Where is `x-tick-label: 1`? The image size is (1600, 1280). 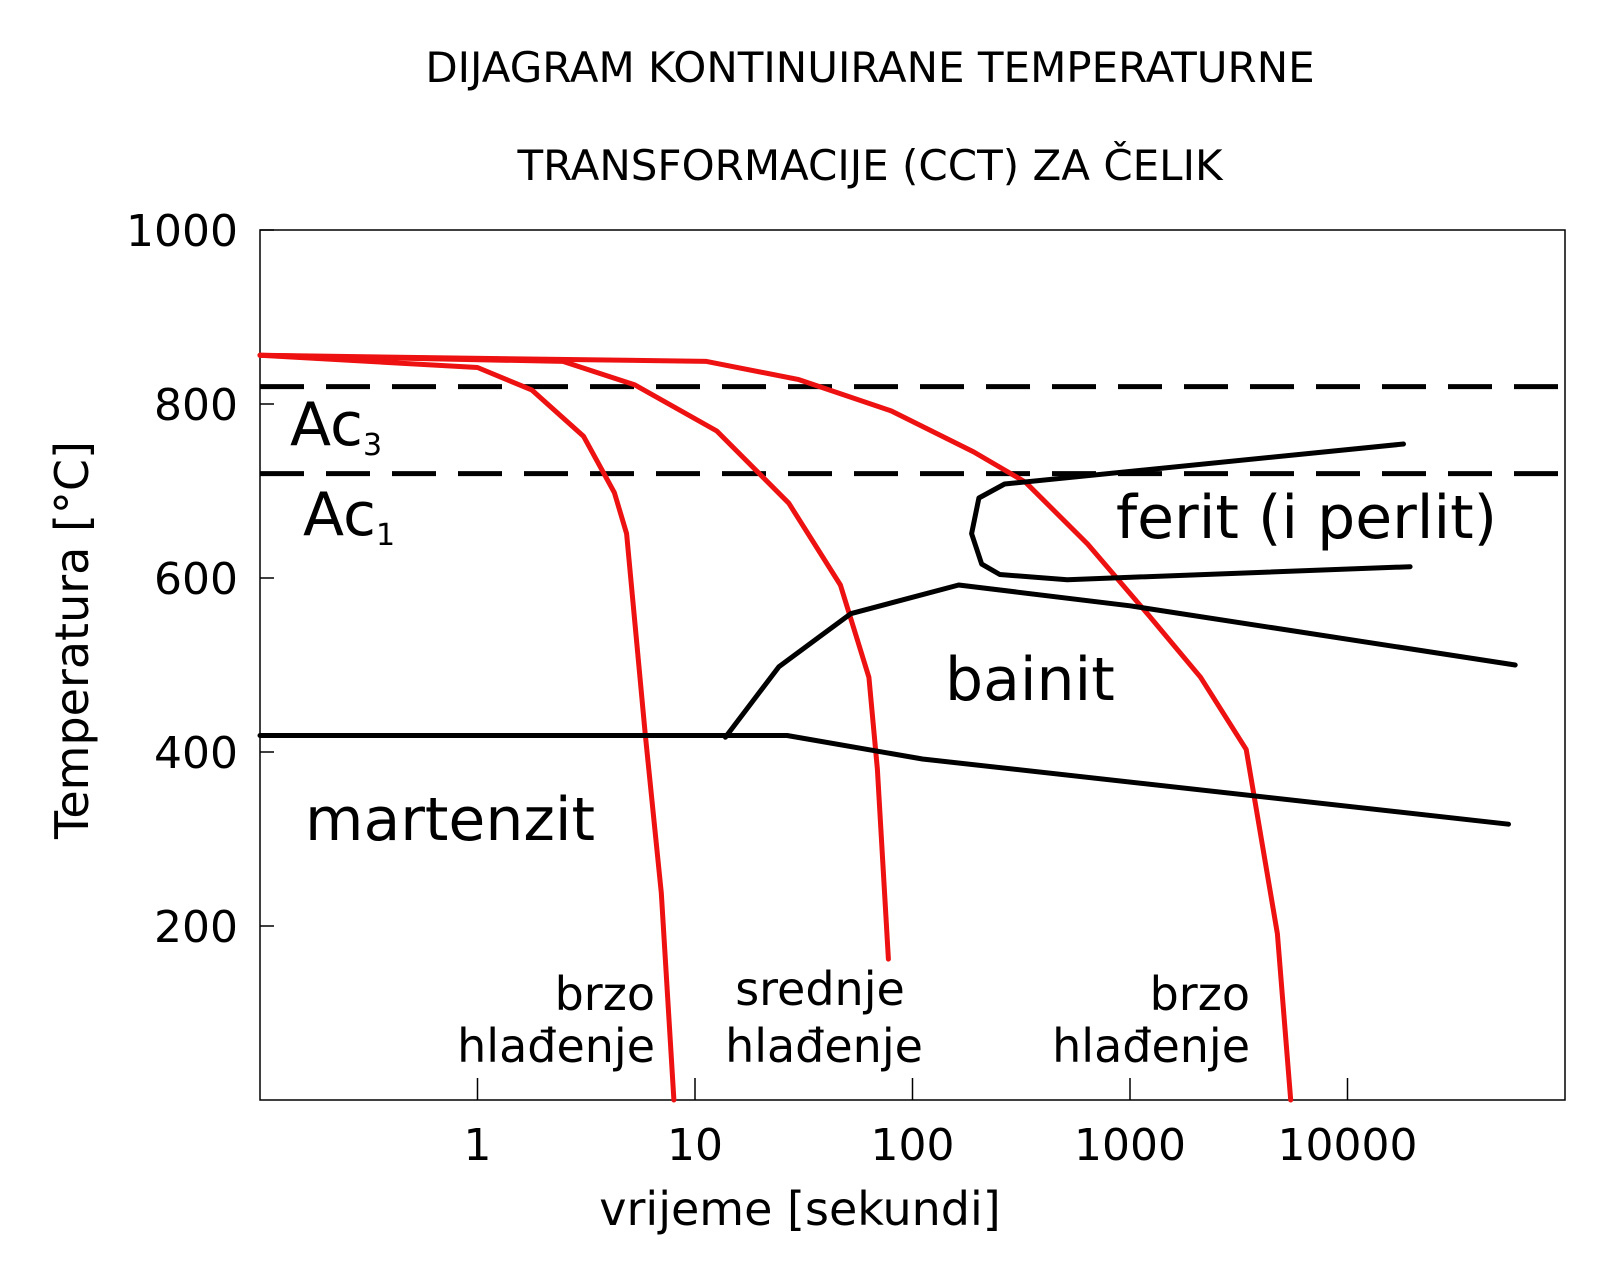 x-tick-label: 1 is located at coordinates (478, 1145).